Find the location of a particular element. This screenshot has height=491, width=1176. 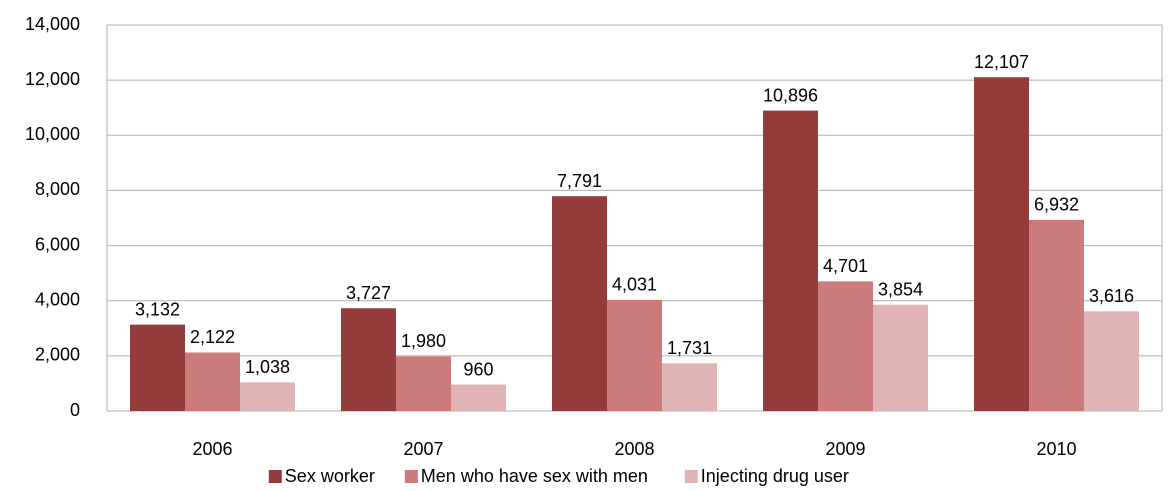

value-label: 960 is located at coordinates (478, 369).